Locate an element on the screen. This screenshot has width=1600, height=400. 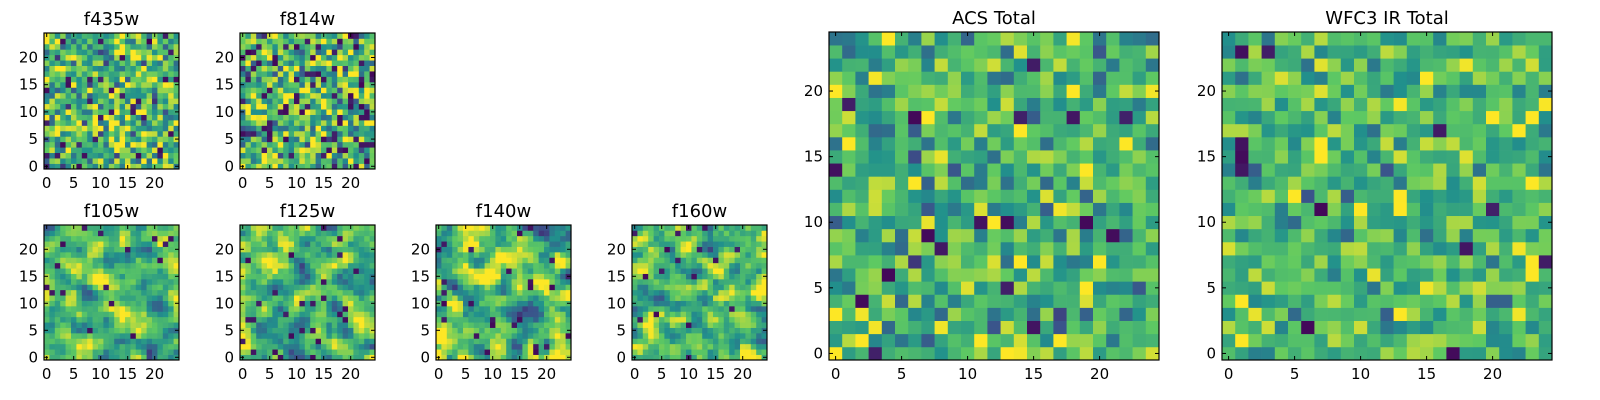
y-tick-label: 0 is located at coordinates (425, 357).